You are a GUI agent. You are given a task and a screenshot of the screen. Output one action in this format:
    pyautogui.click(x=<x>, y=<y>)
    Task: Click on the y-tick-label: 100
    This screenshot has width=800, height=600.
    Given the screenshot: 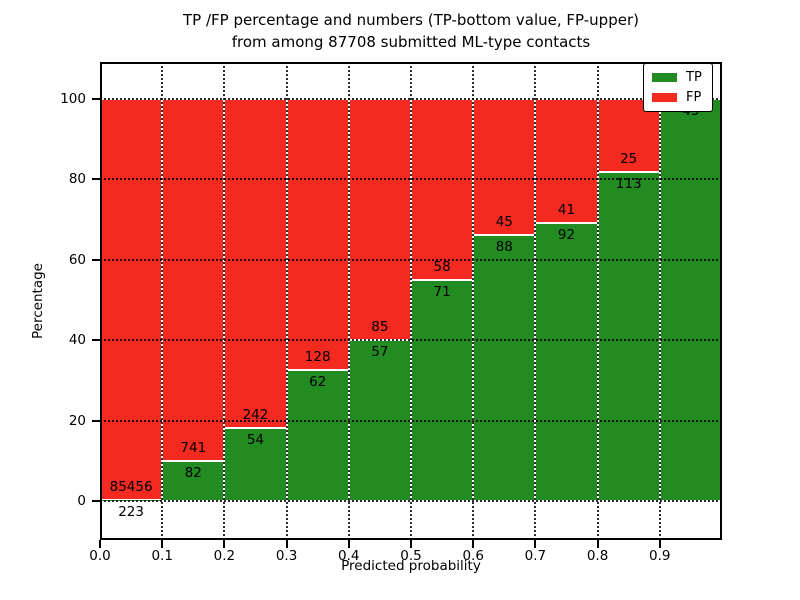 What is the action you would take?
    pyautogui.click(x=73, y=99)
    